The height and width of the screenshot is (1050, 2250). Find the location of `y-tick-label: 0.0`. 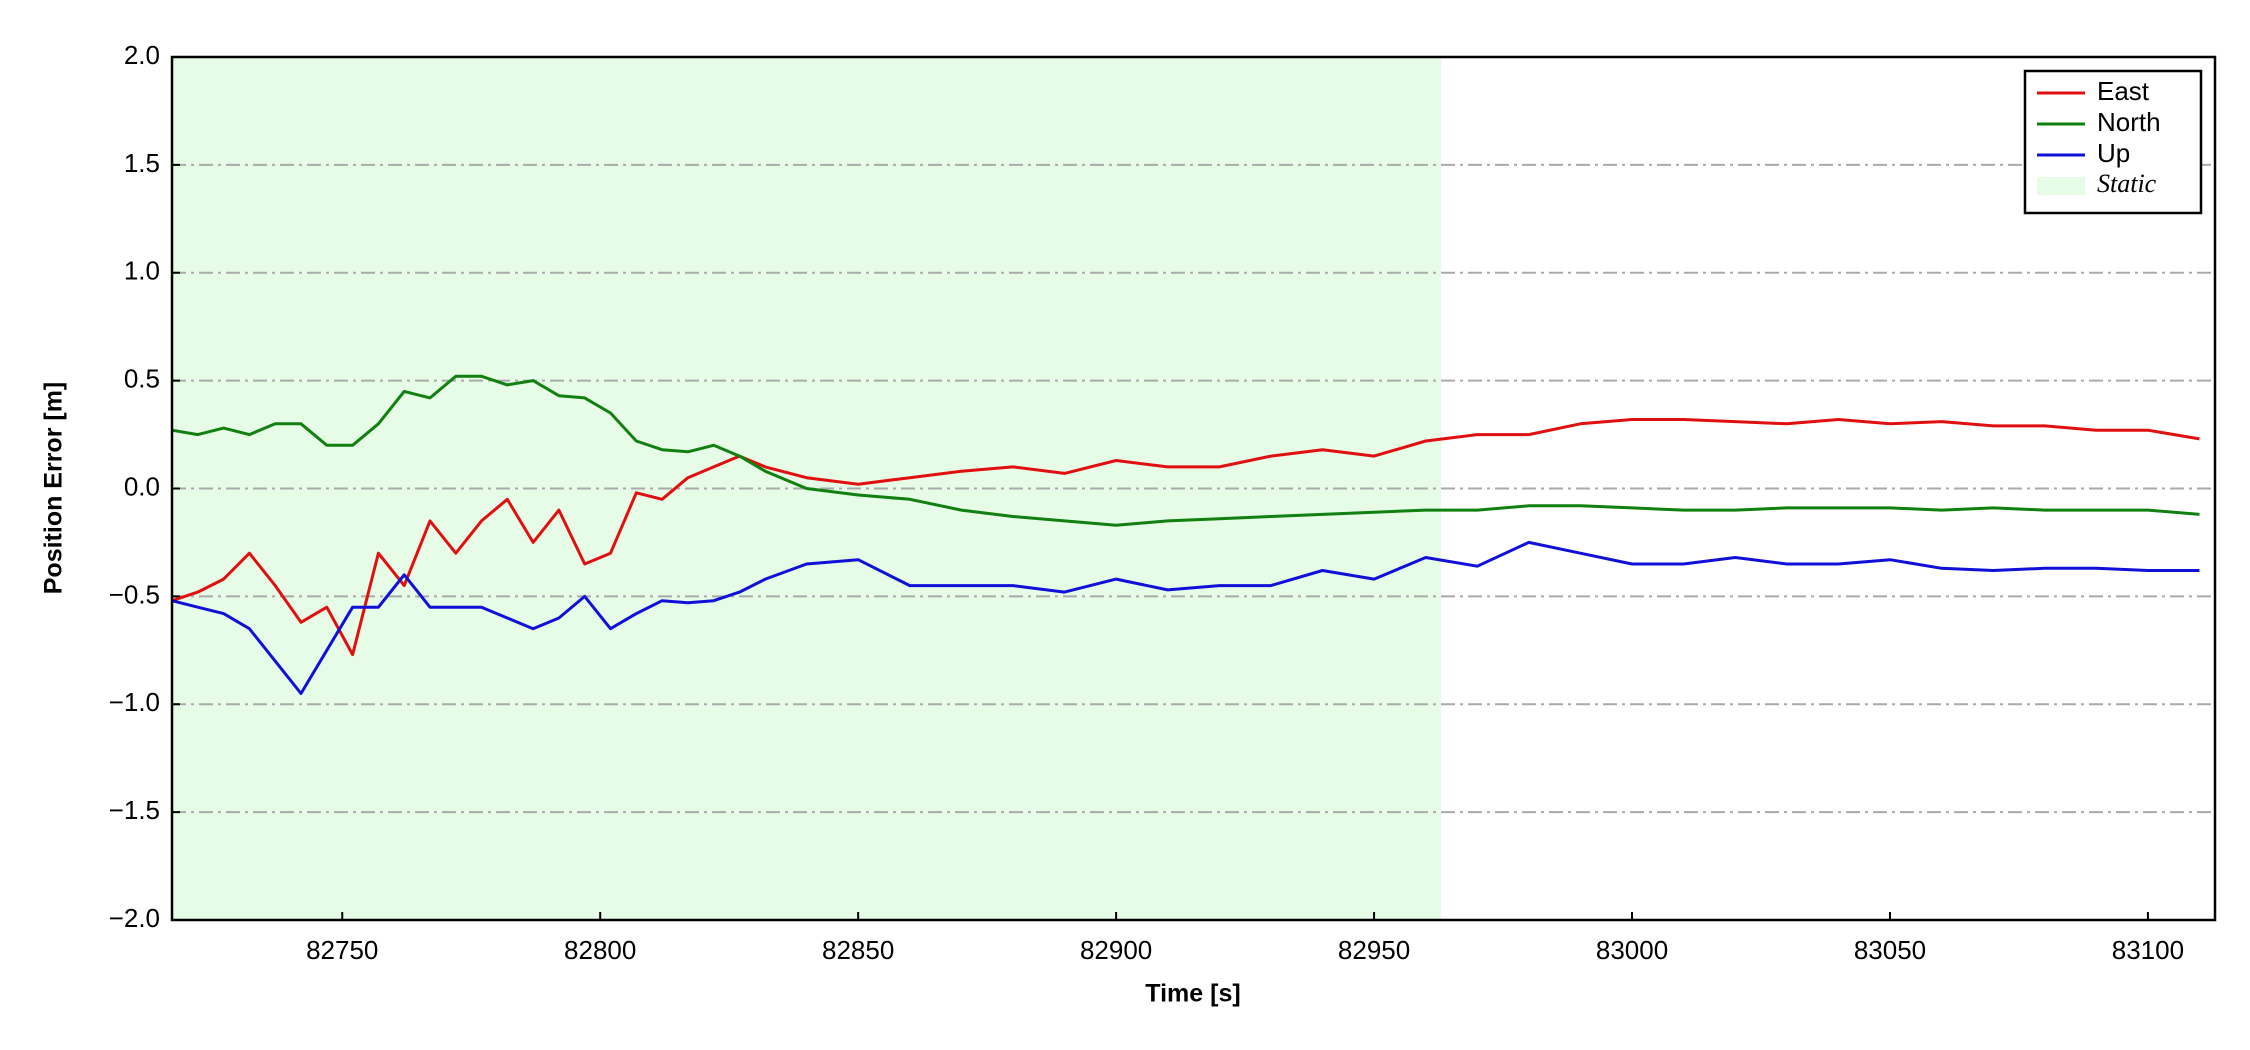

y-tick-label: 0.0 is located at coordinates (142, 486).